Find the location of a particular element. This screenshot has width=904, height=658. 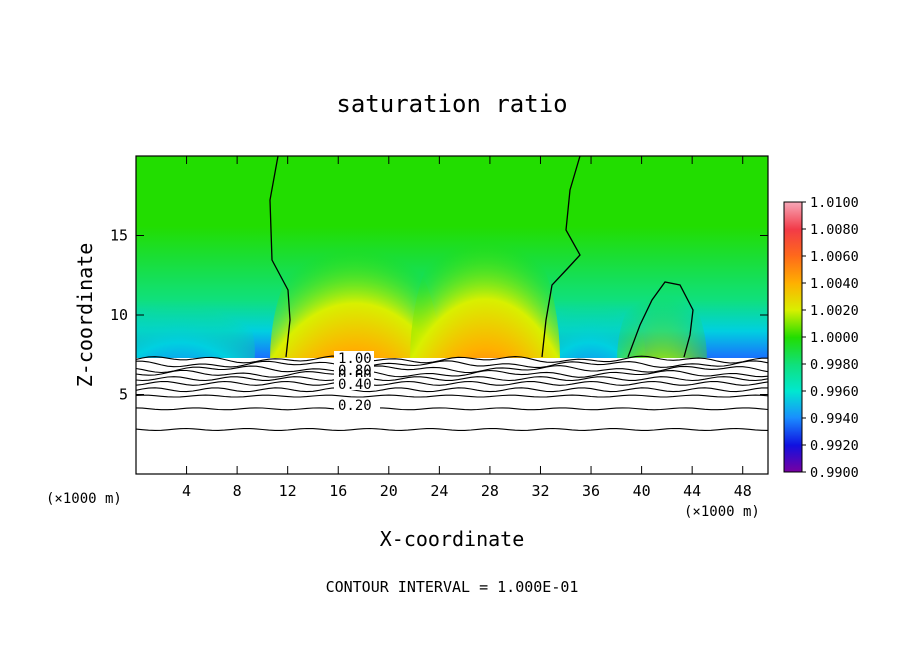

contour-label-2: 0.80 is located at coordinates (355, 371).